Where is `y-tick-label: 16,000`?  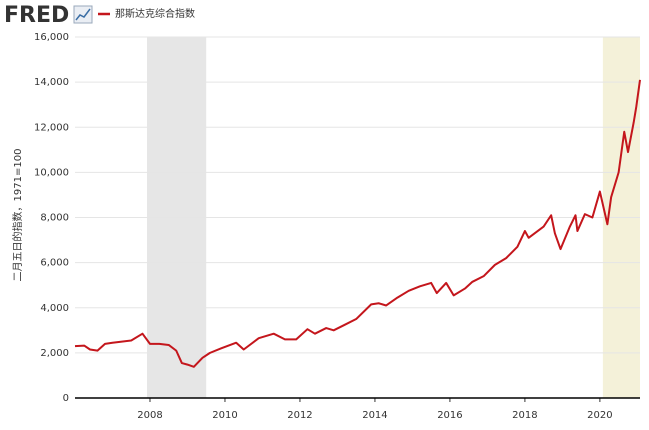 y-tick-label: 16,000 is located at coordinates (51, 37).